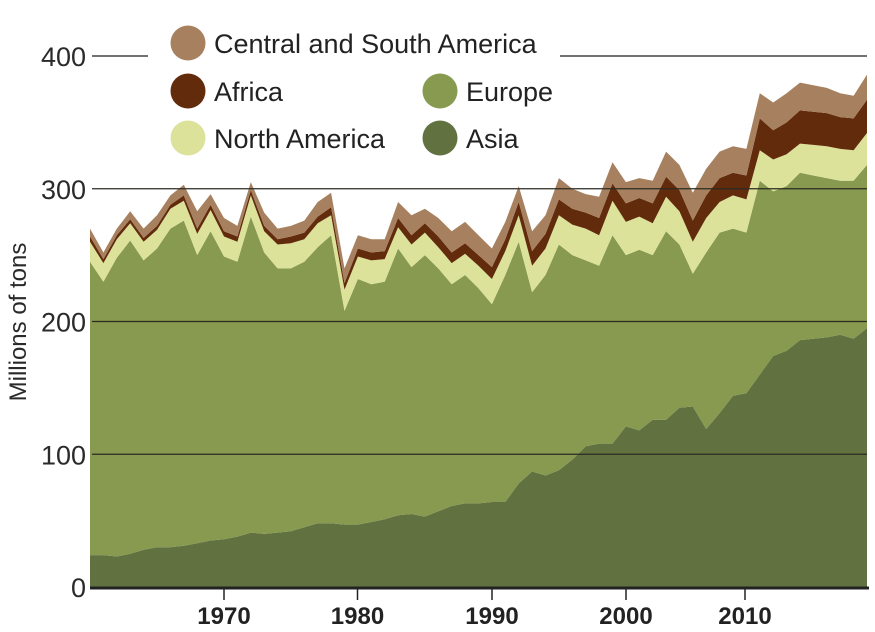  Describe the element at coordinates (188, 138) in the screenshot. I see `legend-swatch-north-america` at that location.